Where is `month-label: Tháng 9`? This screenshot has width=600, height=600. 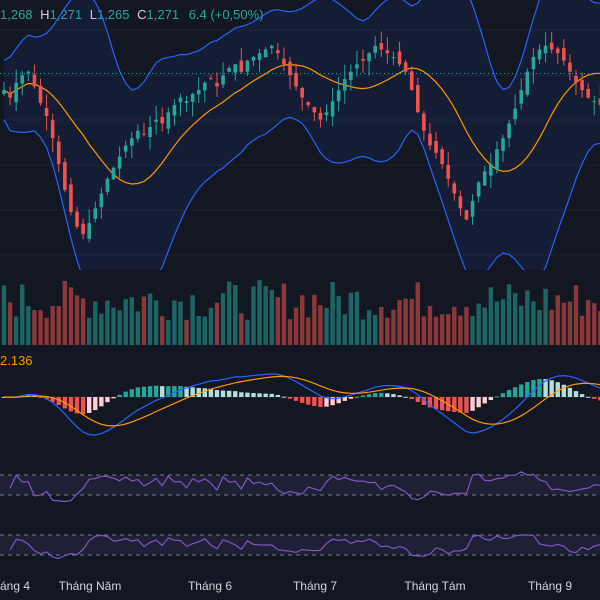 month-label: Tháng 9 is located at coordinates (550, 586).